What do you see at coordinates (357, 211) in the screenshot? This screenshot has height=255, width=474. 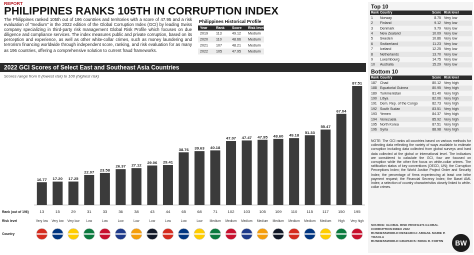 I see `rank-label: 195` at bounding box center [357, 211].